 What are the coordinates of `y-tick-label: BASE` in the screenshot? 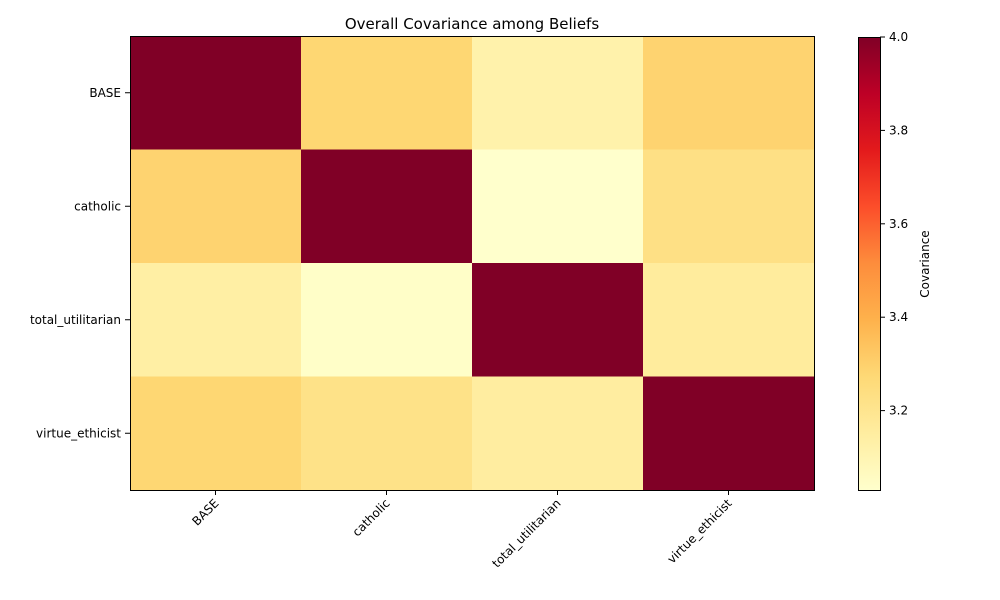 It's located at (105, 93).